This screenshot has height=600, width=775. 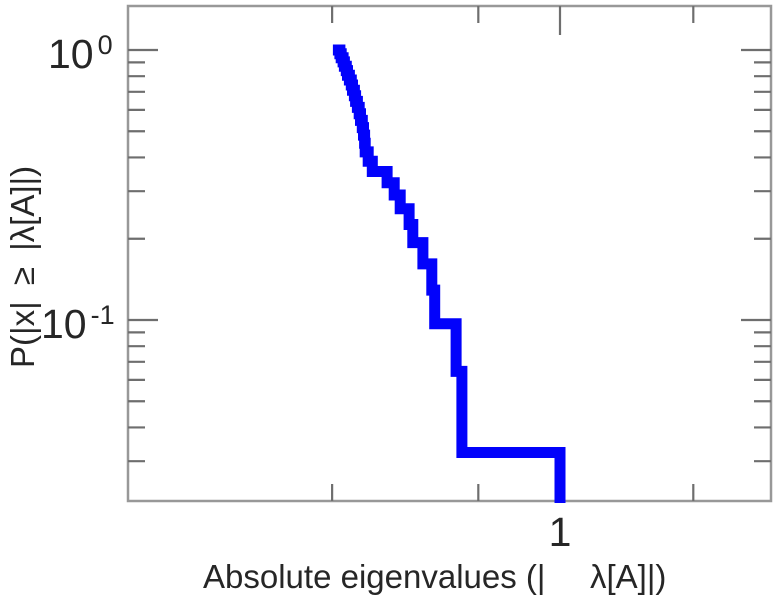 I want to click on x-tick-label-1: 1, so click(x=560, y=532).